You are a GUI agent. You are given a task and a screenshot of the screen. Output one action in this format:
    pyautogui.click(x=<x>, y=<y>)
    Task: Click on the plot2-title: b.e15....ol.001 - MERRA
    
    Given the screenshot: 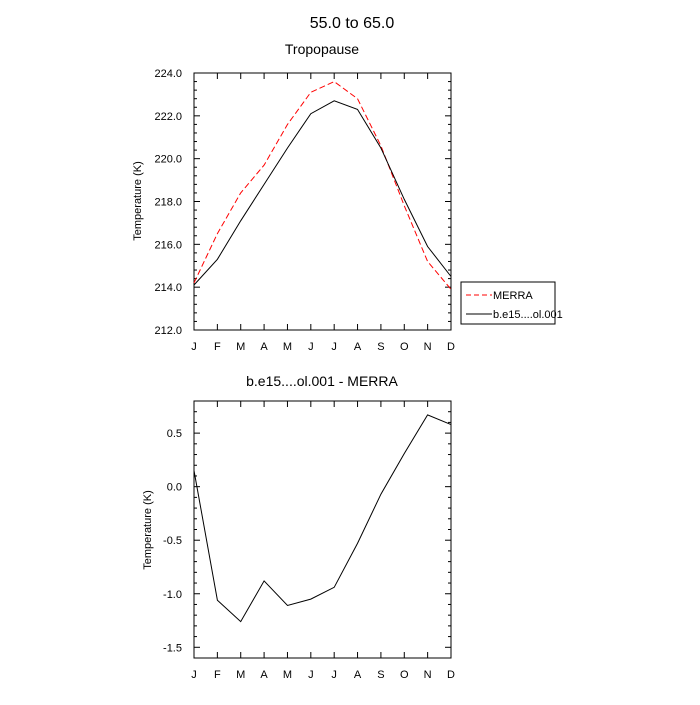 What is the action you would take?
    pyautogui.click(x=322, y=381)
    